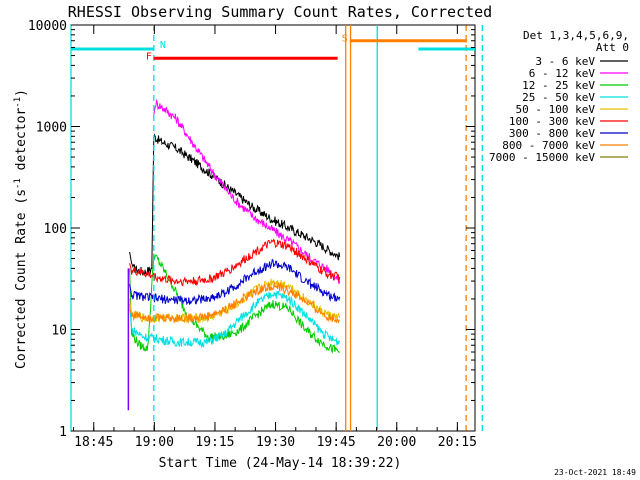  I want to click on x-axis-label: Start Time (24-May-14 18:39:22), so click(280, 463).